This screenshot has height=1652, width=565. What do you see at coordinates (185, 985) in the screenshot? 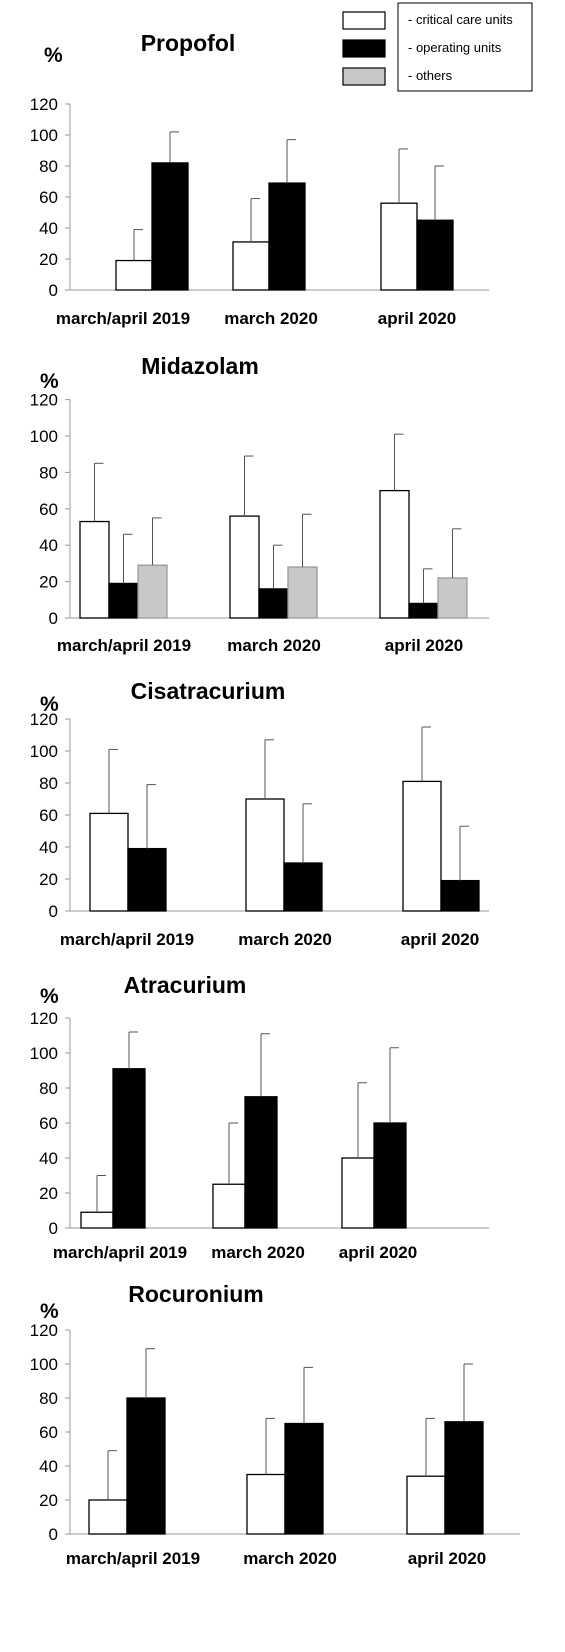
I see `chart-title: Atracurium` at bounding box center [185, 985].